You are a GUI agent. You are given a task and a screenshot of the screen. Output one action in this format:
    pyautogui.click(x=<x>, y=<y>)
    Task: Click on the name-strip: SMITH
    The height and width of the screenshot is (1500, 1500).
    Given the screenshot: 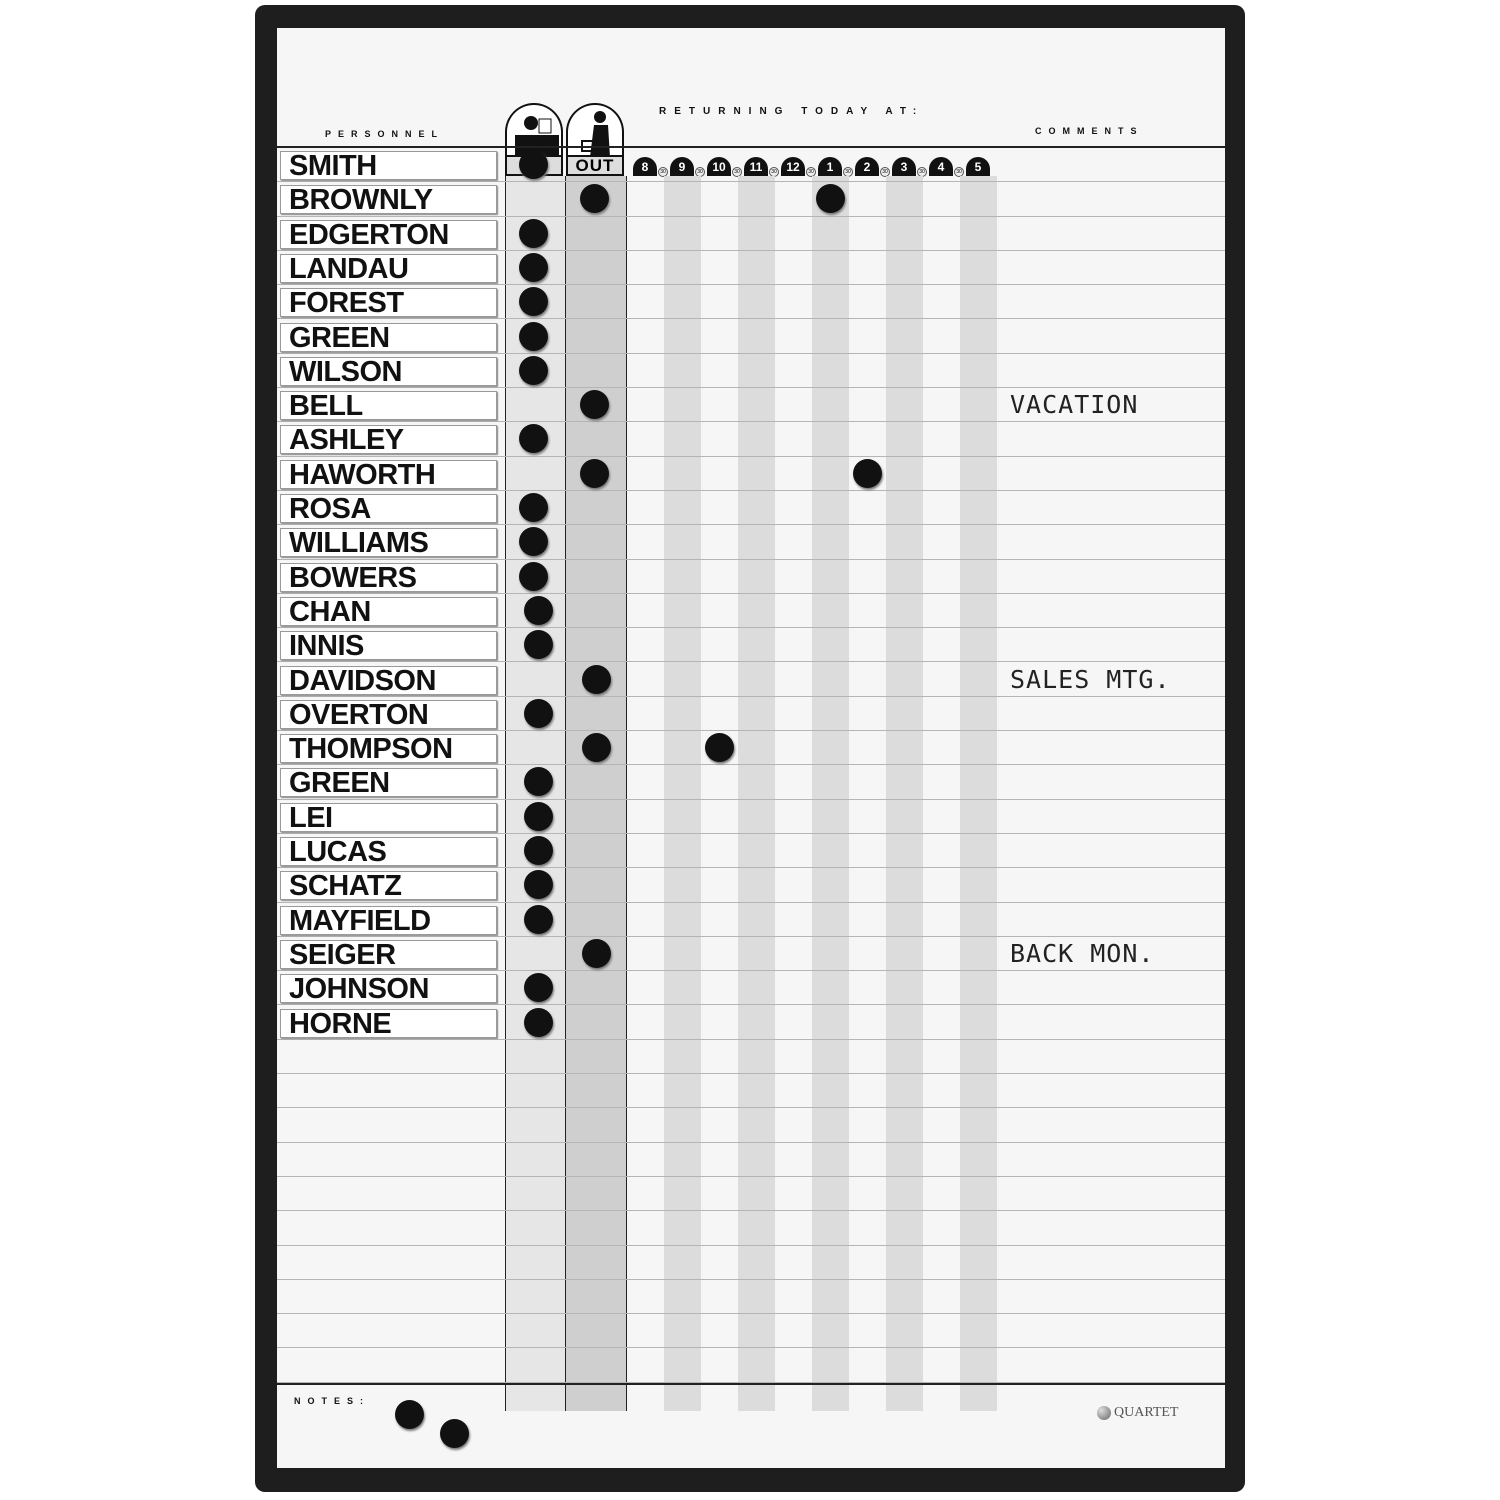 What is the action you would take?
    pyautogui.click(x=388, y=166)
    